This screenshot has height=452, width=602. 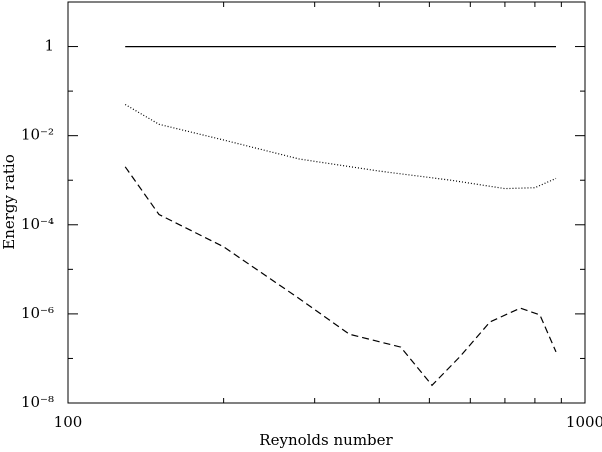 I want to click on y-tick-label: 10⁻², so click(x=37, y=135).